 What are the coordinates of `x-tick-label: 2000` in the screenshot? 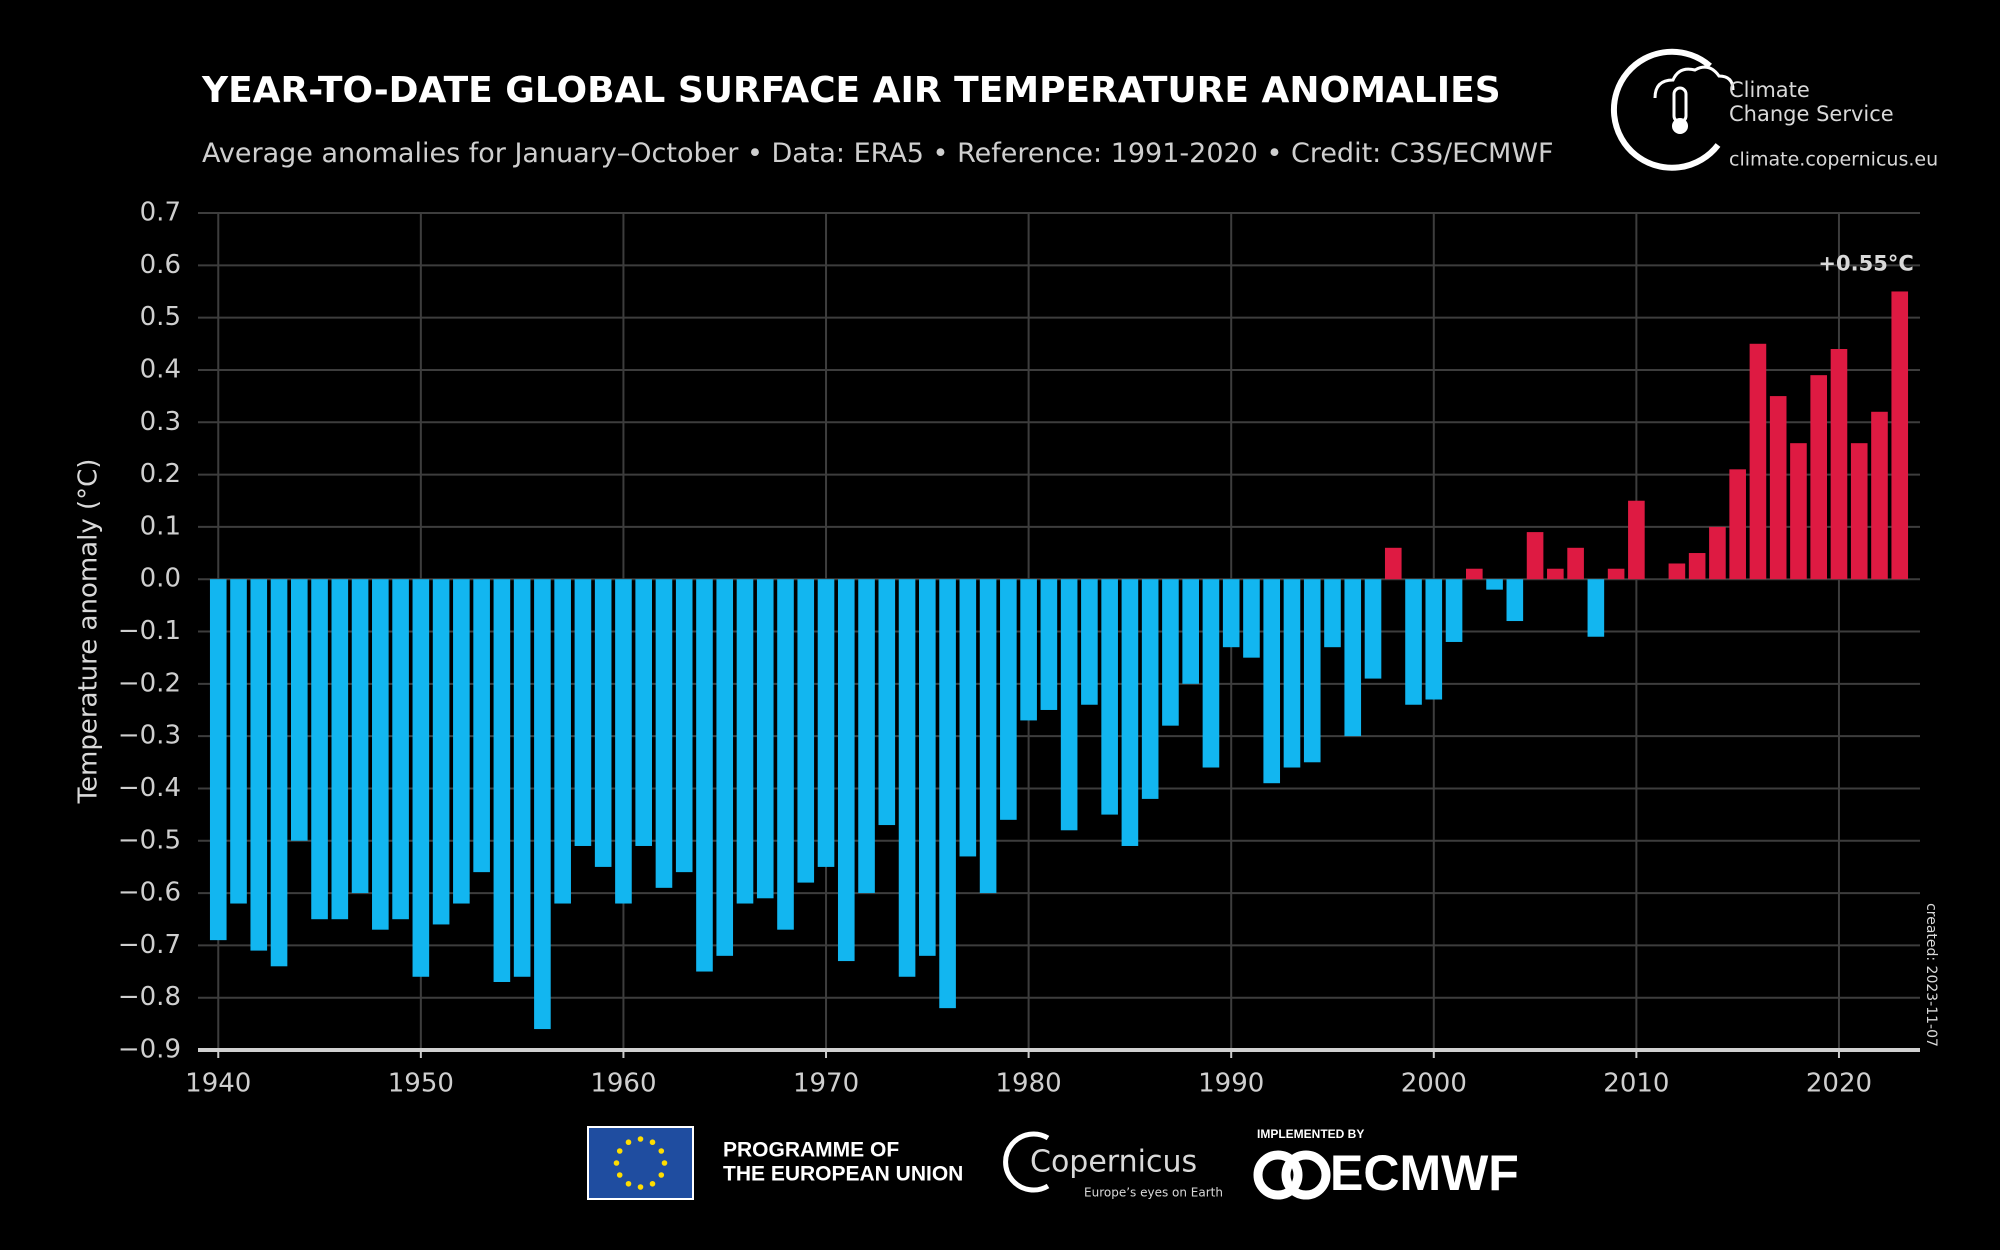 It's located at (1434, 1084).